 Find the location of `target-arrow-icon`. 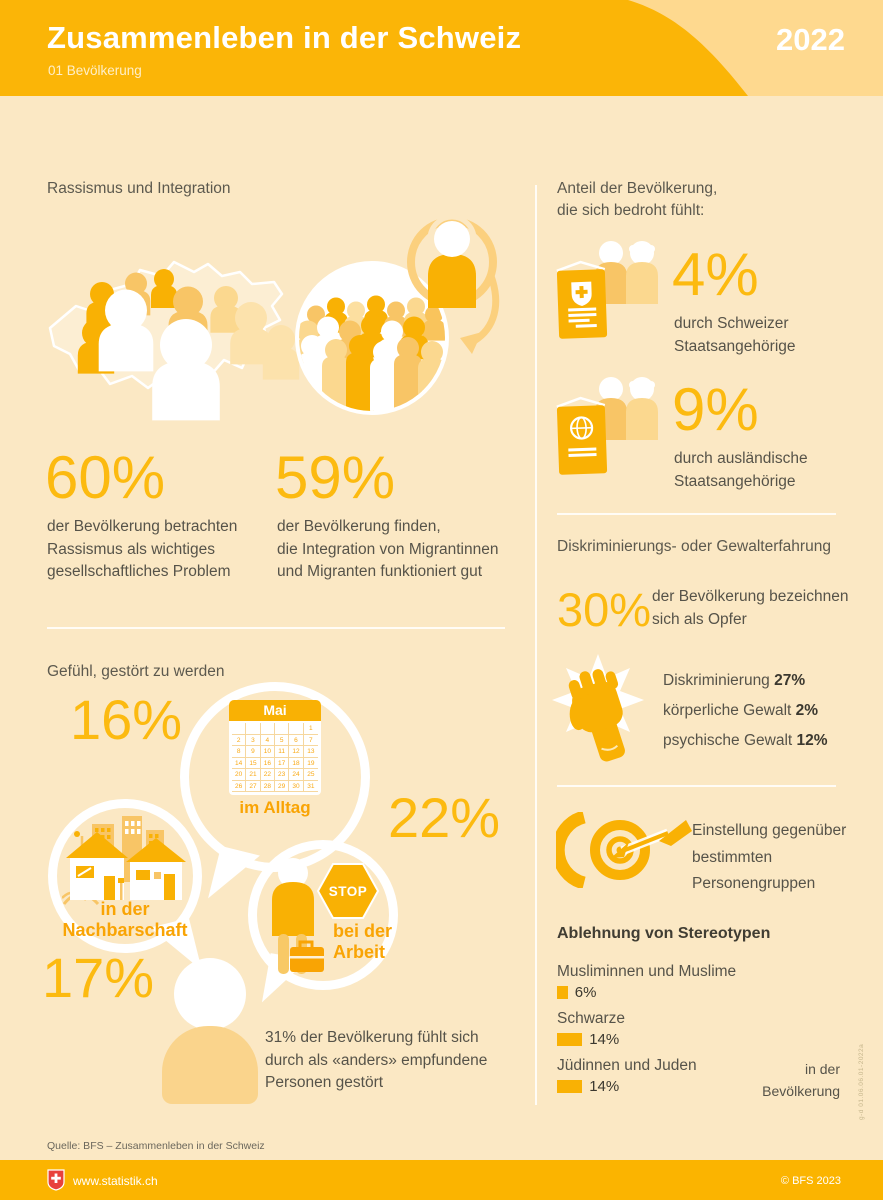

target-arrow-icon is located at coordinates (624, 850).